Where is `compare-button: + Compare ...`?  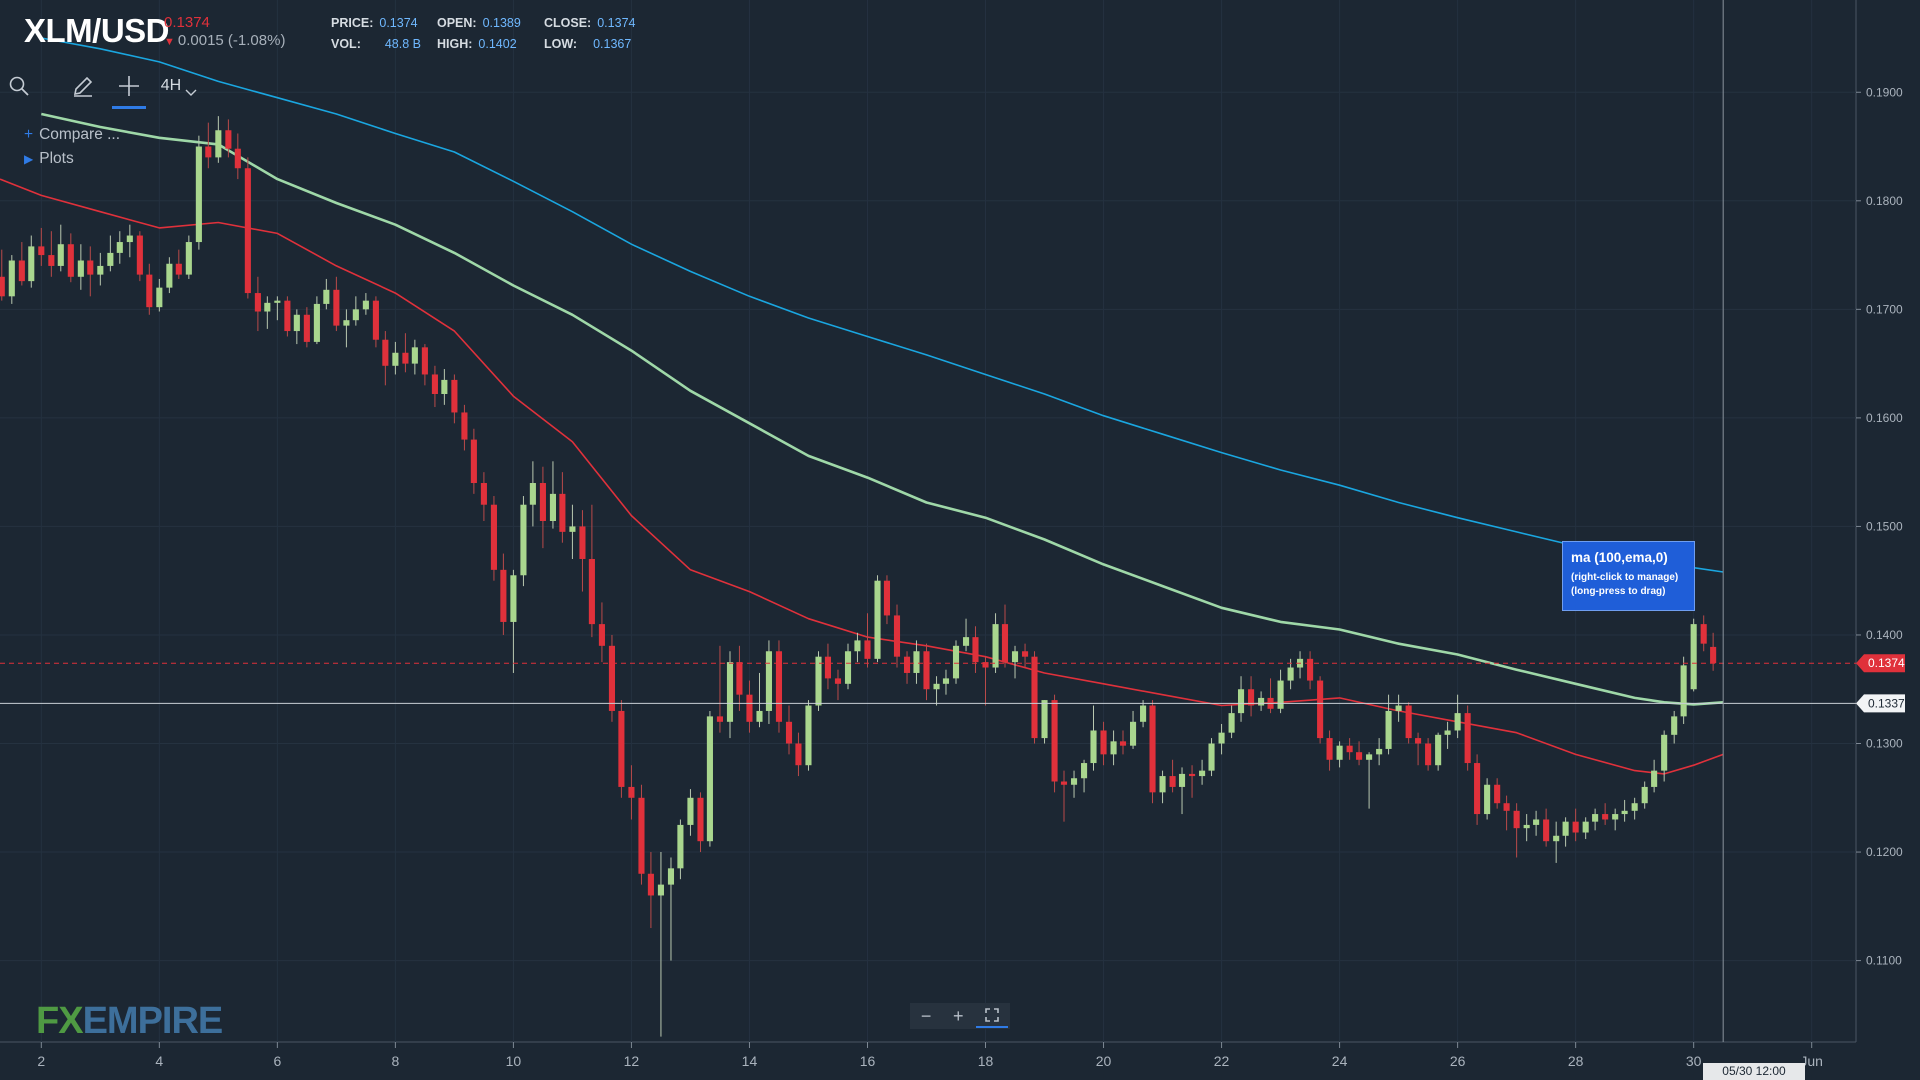 compare-button: + Compare ... is located at coordinates (72, 135).